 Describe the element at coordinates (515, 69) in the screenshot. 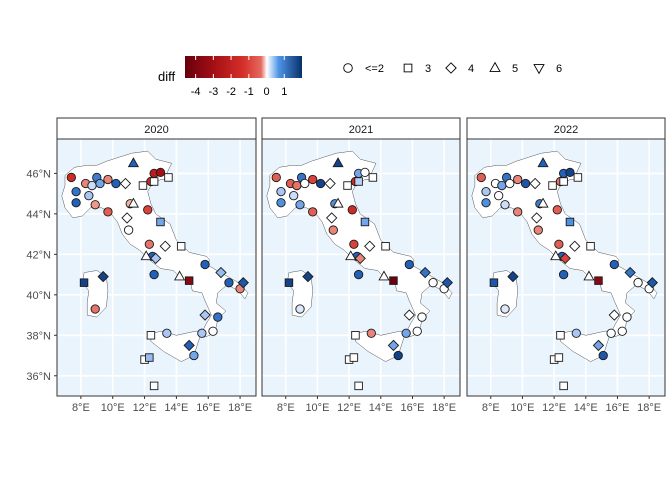

I see `shape-legend-label: 5` at that location.